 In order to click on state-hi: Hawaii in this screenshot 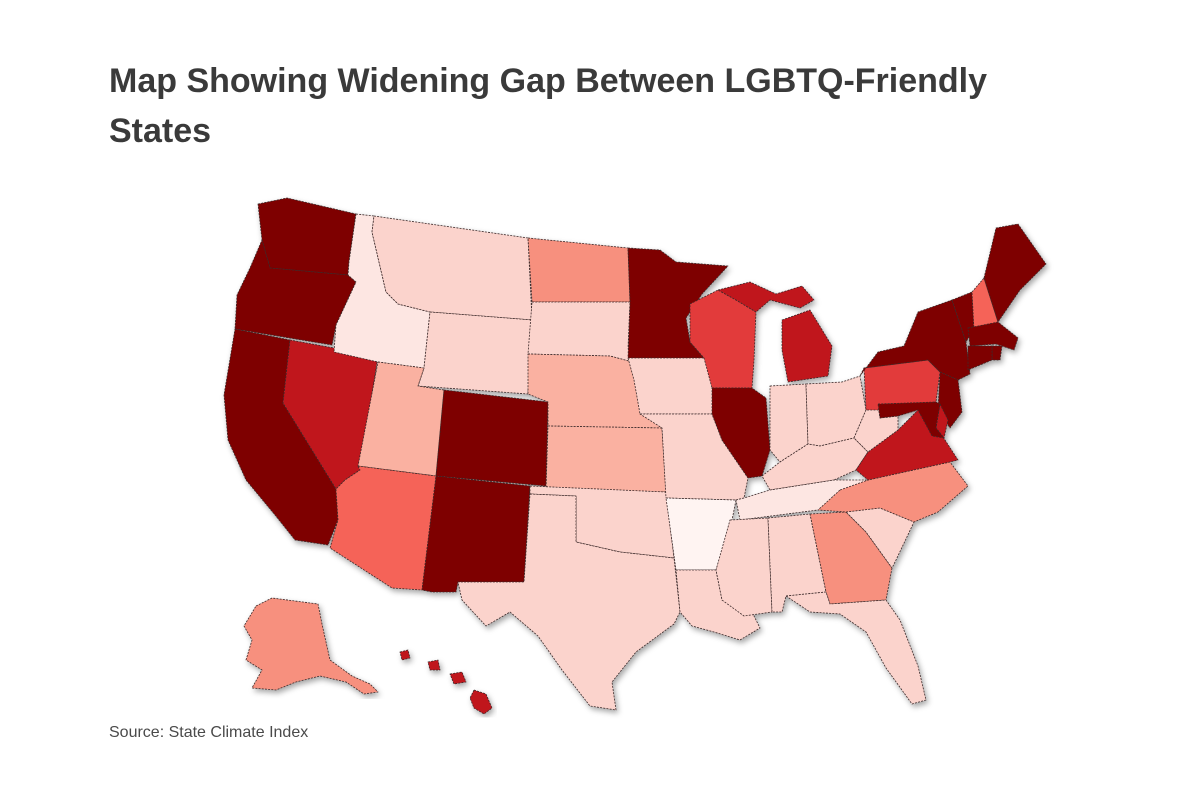, I will do `click(481, 702)`.